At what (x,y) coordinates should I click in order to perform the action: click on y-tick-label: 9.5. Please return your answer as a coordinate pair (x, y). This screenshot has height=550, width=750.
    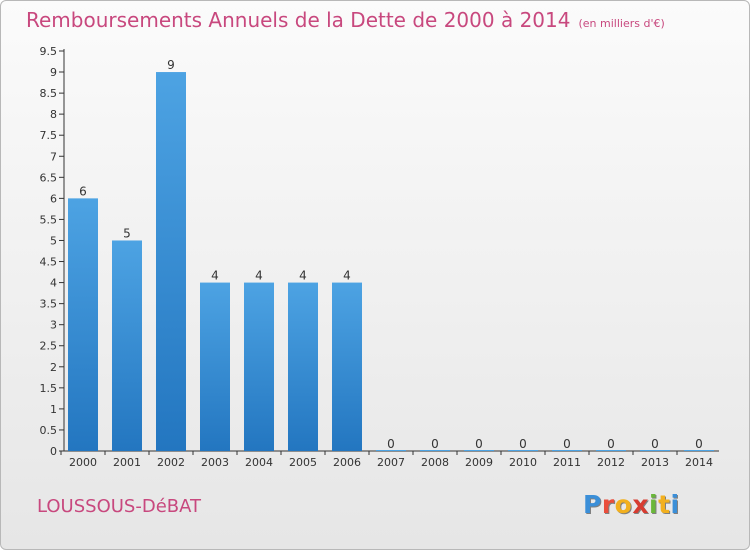
    Looking at the image, I should click on (49, 51).